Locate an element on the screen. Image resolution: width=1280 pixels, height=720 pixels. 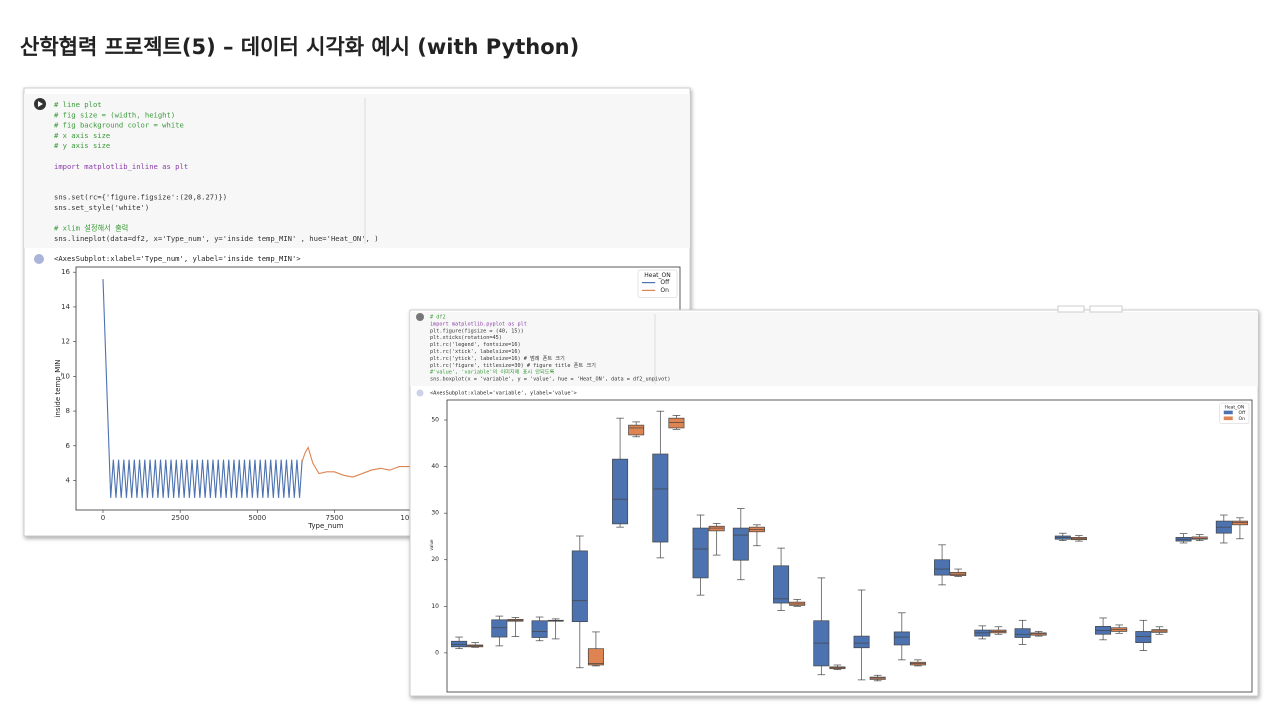
code-line: import matplotlib_inline as plt is located at coordinates (121, 166).